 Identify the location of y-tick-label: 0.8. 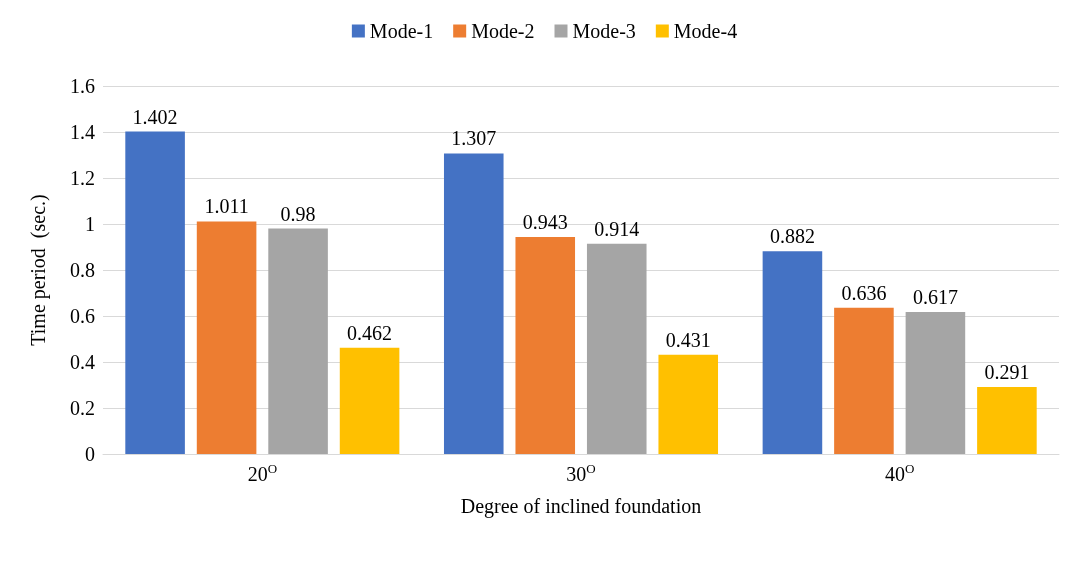
(82, 270).